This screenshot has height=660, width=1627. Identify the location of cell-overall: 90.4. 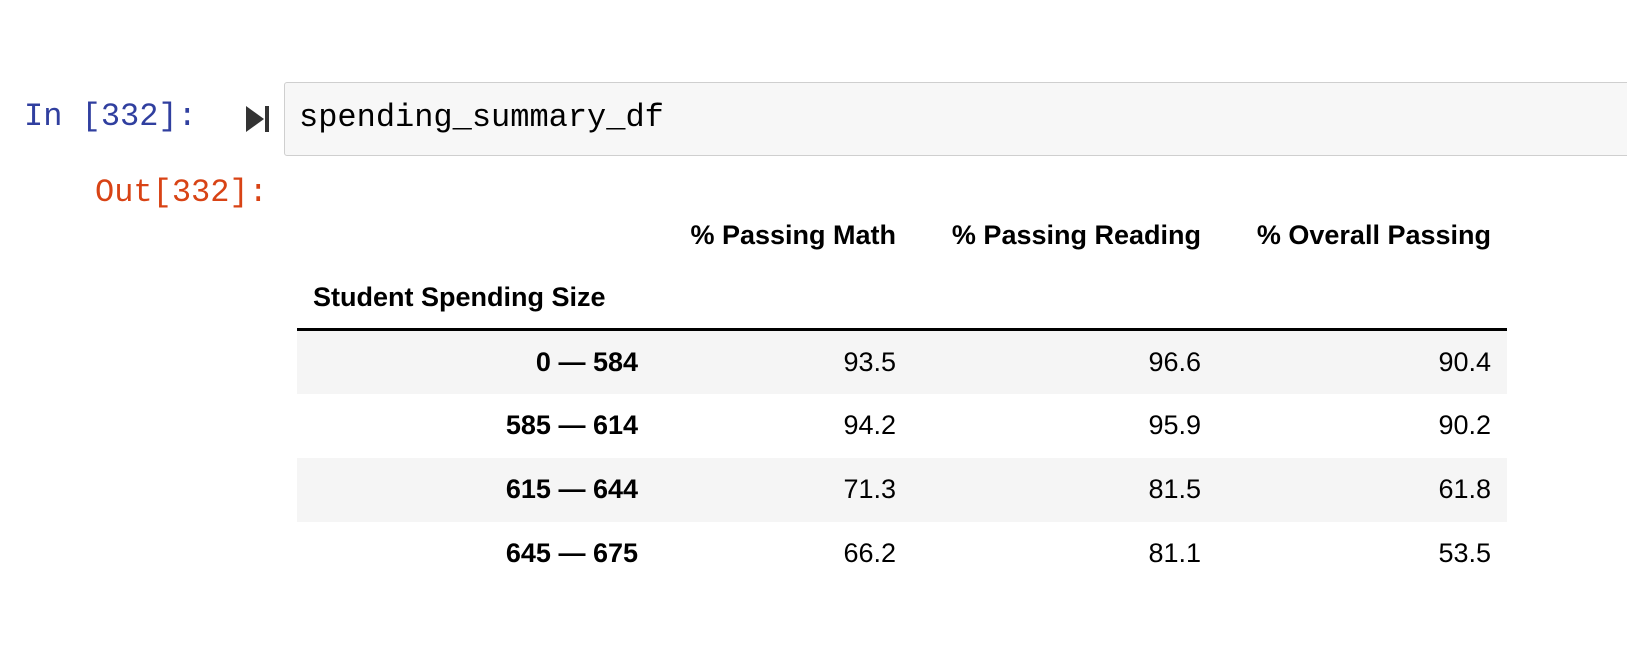
(1464, 361).